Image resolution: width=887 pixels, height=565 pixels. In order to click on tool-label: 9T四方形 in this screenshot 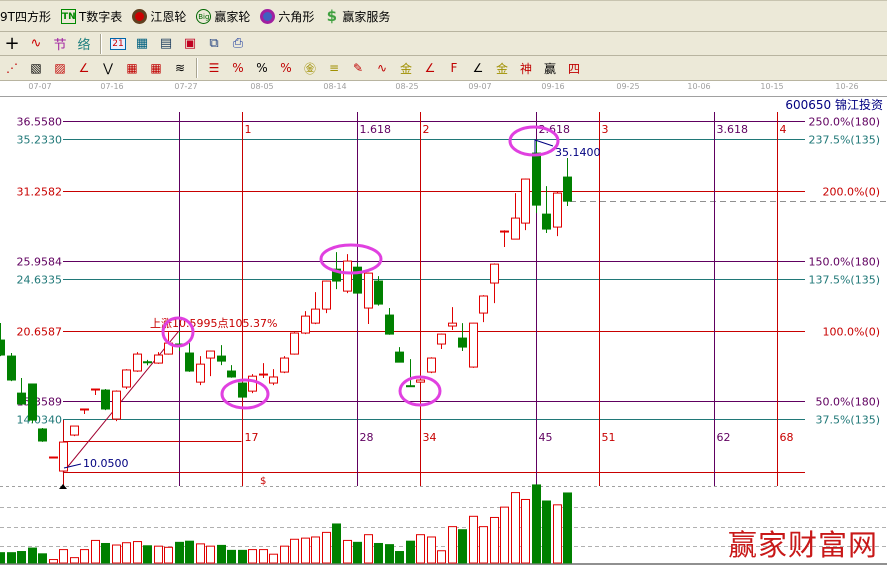, I will do `click(25, 16)`.